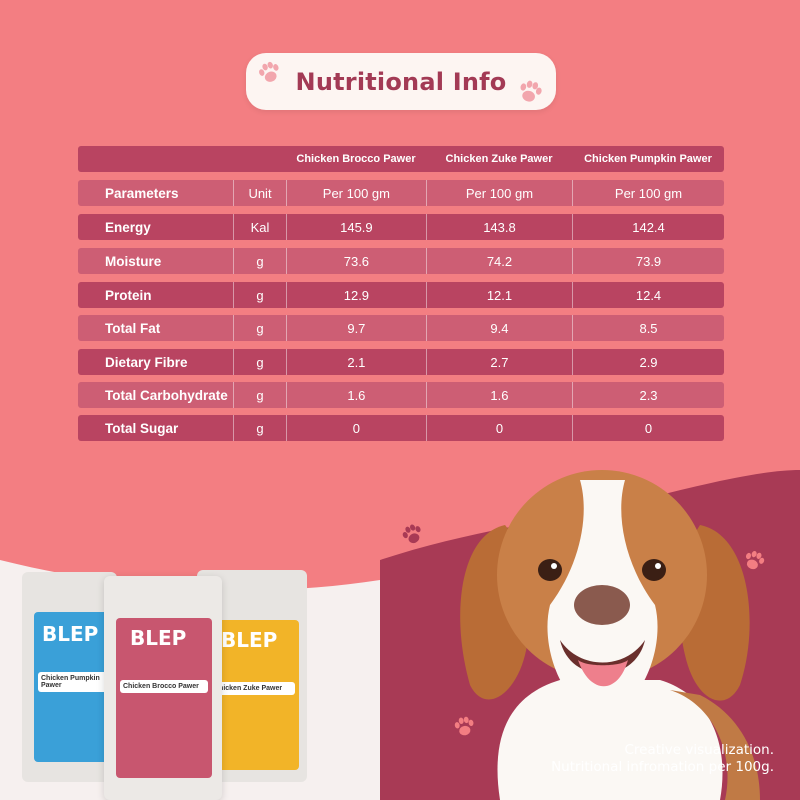 The height and width of the screenshot is (800, 800). I want to click on unit-header: Unit, so click(260, 193).